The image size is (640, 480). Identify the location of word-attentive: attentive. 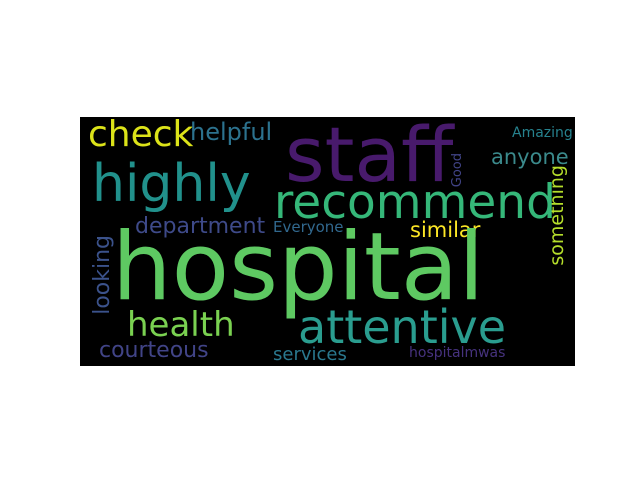
(402, 327).